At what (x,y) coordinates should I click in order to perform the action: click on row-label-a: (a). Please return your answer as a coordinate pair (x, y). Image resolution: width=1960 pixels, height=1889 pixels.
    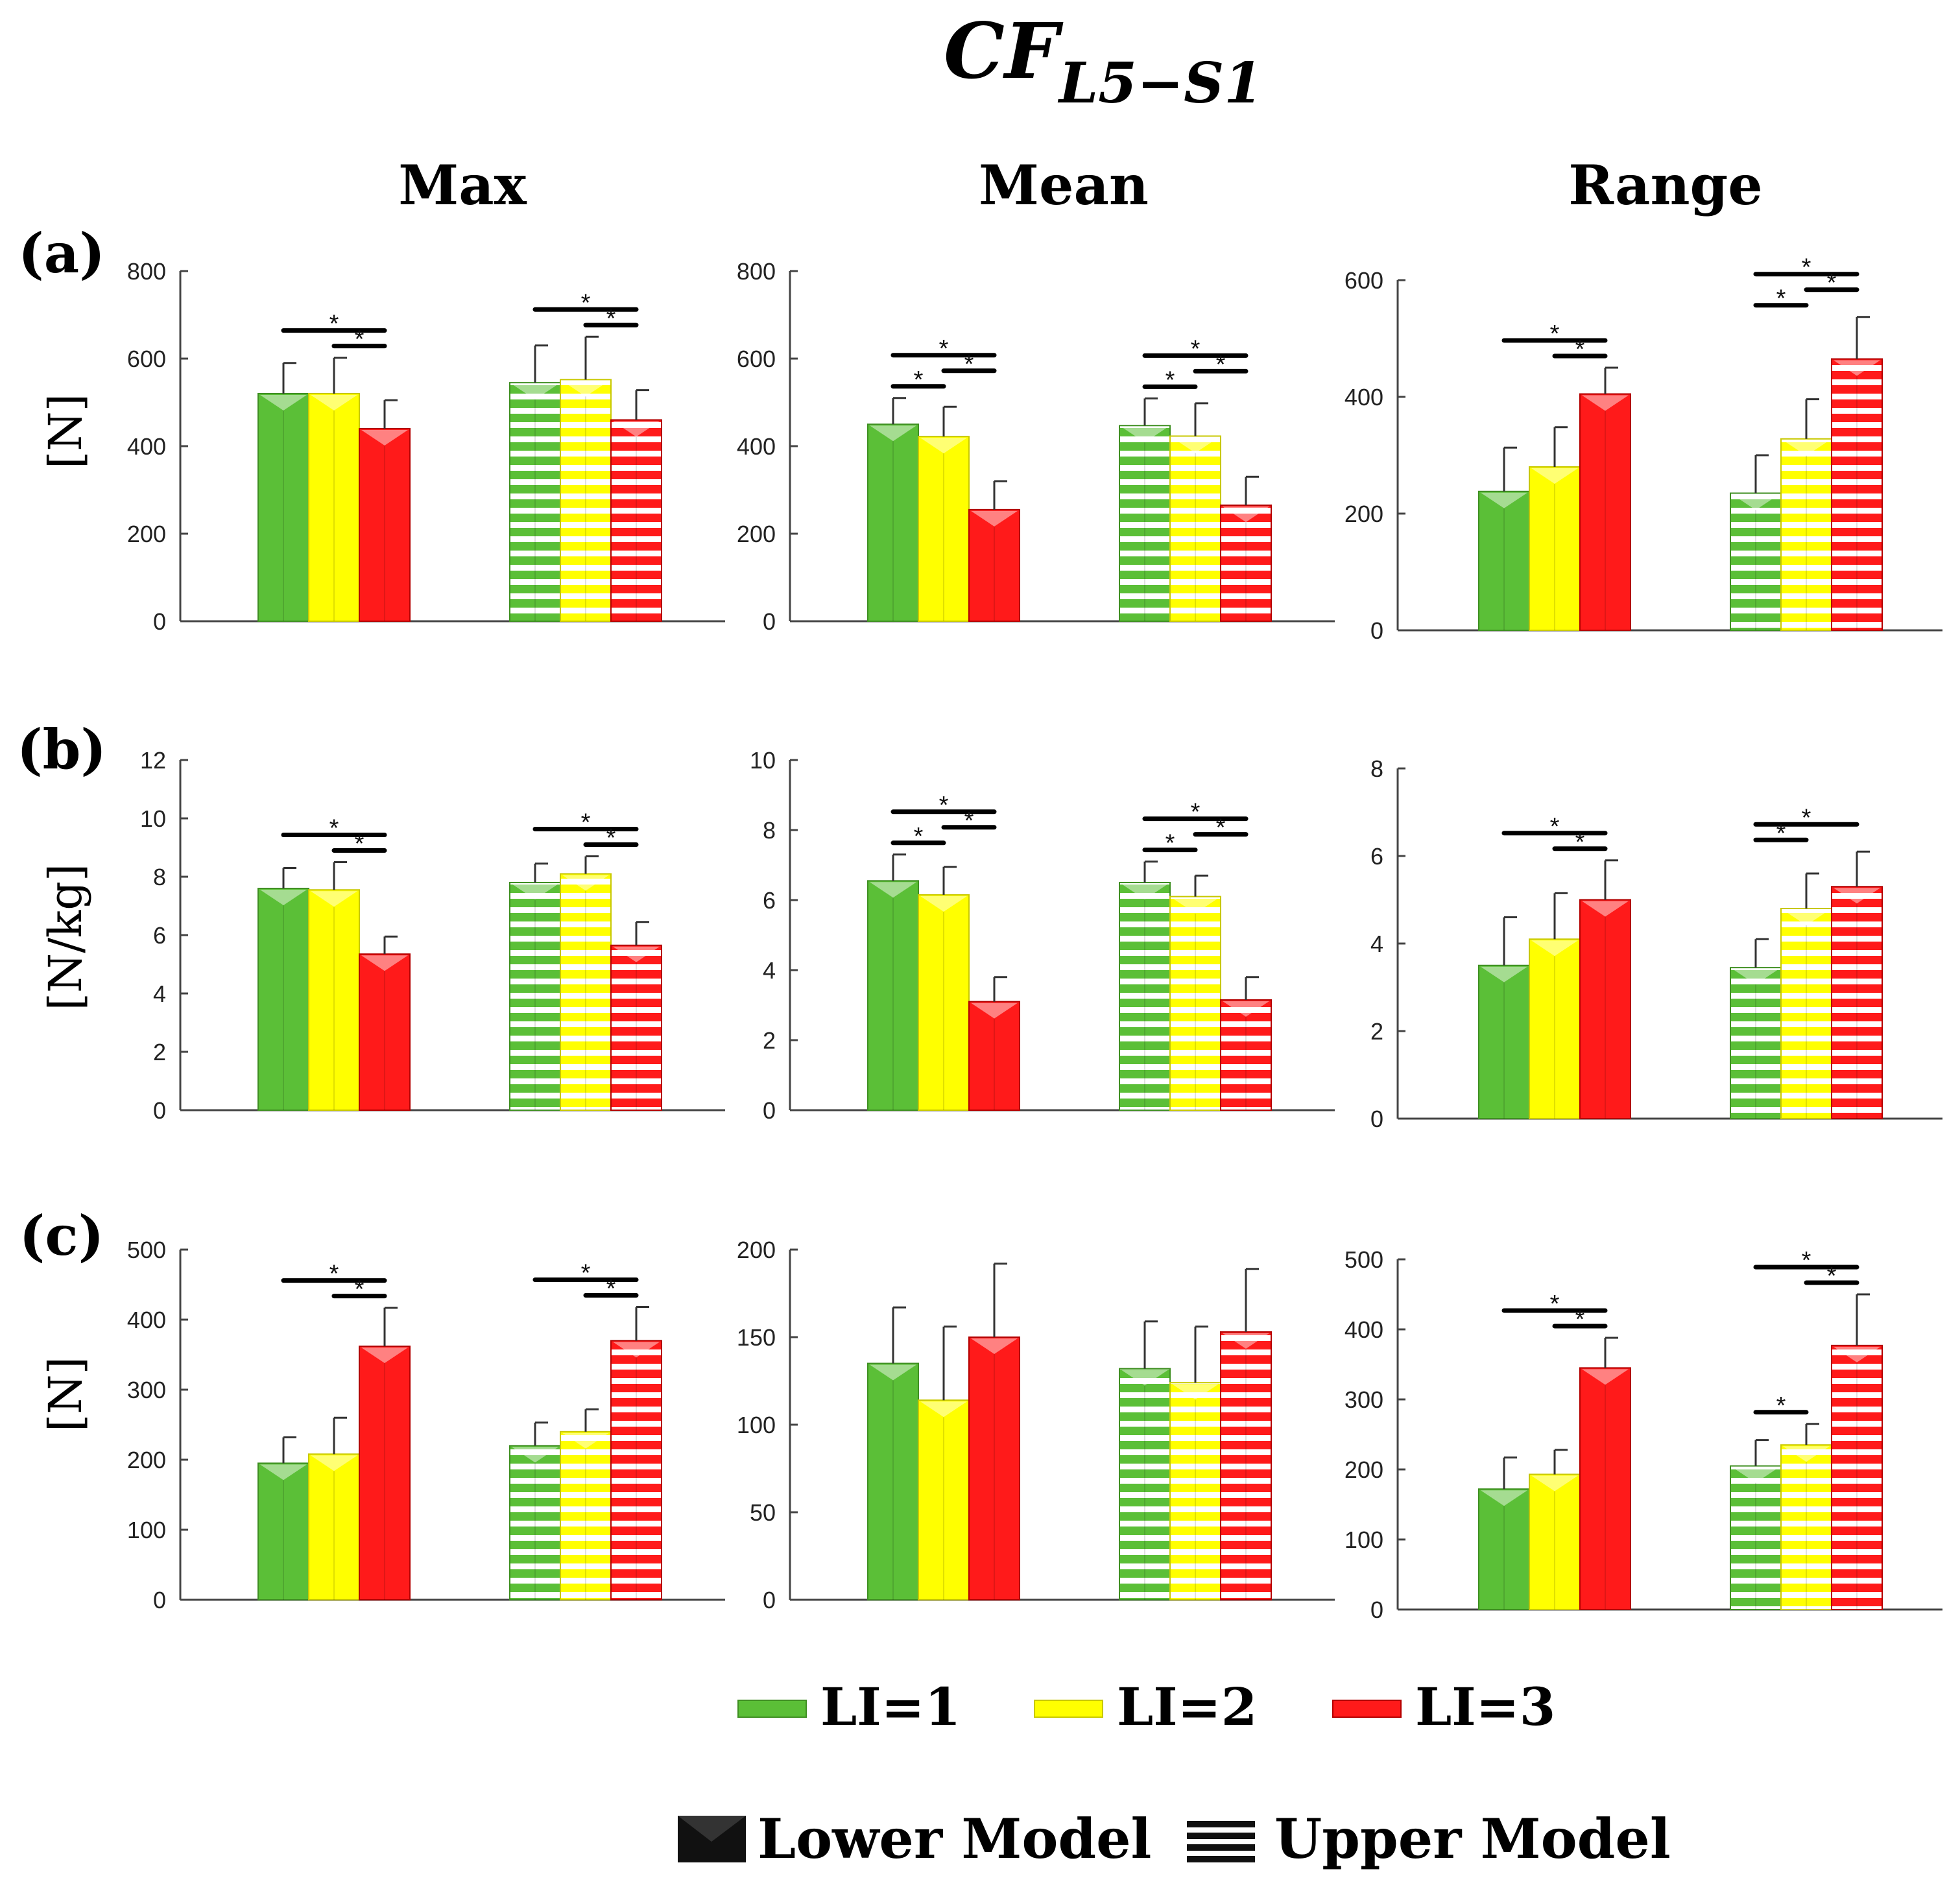
    Looking at the image, I should click on (61, 253).